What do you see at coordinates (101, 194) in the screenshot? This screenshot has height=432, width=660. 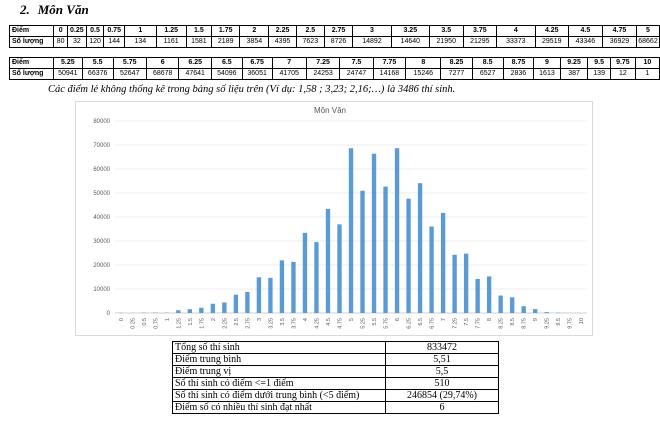 I see `y-tick-label: 50000` at bounding box center [101, 194].